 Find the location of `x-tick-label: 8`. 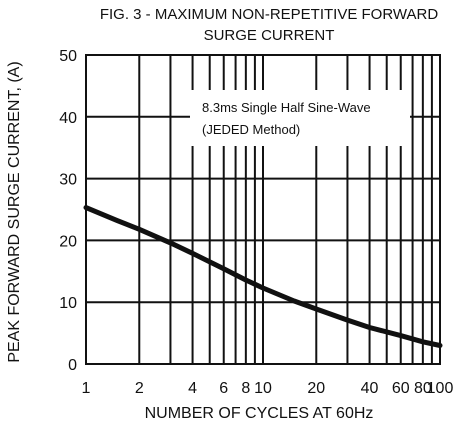

x-tick-label: 8 is located at coordinates (245, 388).